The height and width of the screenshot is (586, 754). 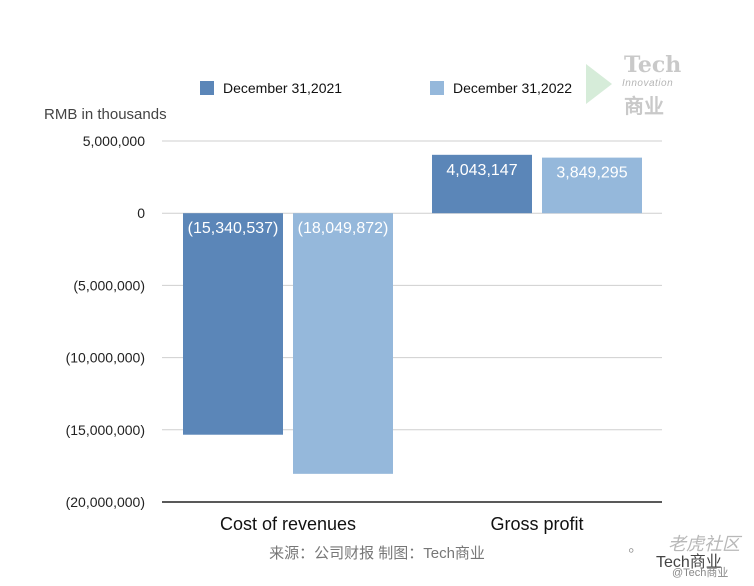 What do you see at coordinates (141, 213) in the screenshot?
I see `y-tick-label: 0` at bounding box center [141, 213].